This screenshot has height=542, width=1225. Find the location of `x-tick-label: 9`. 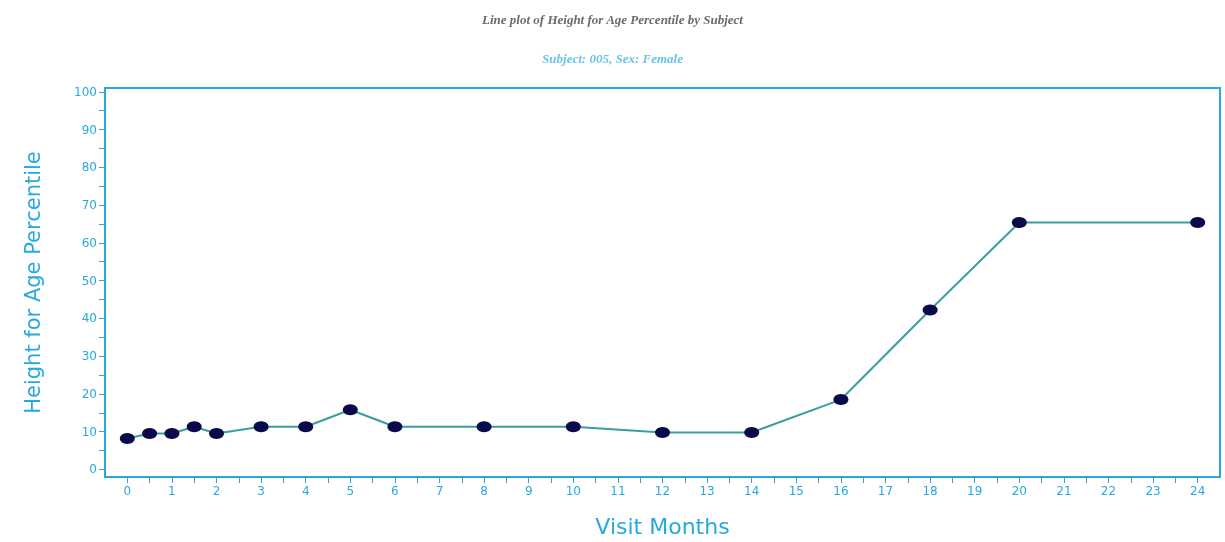

x-tick-label: 9 is located at coordinates (528, 491).